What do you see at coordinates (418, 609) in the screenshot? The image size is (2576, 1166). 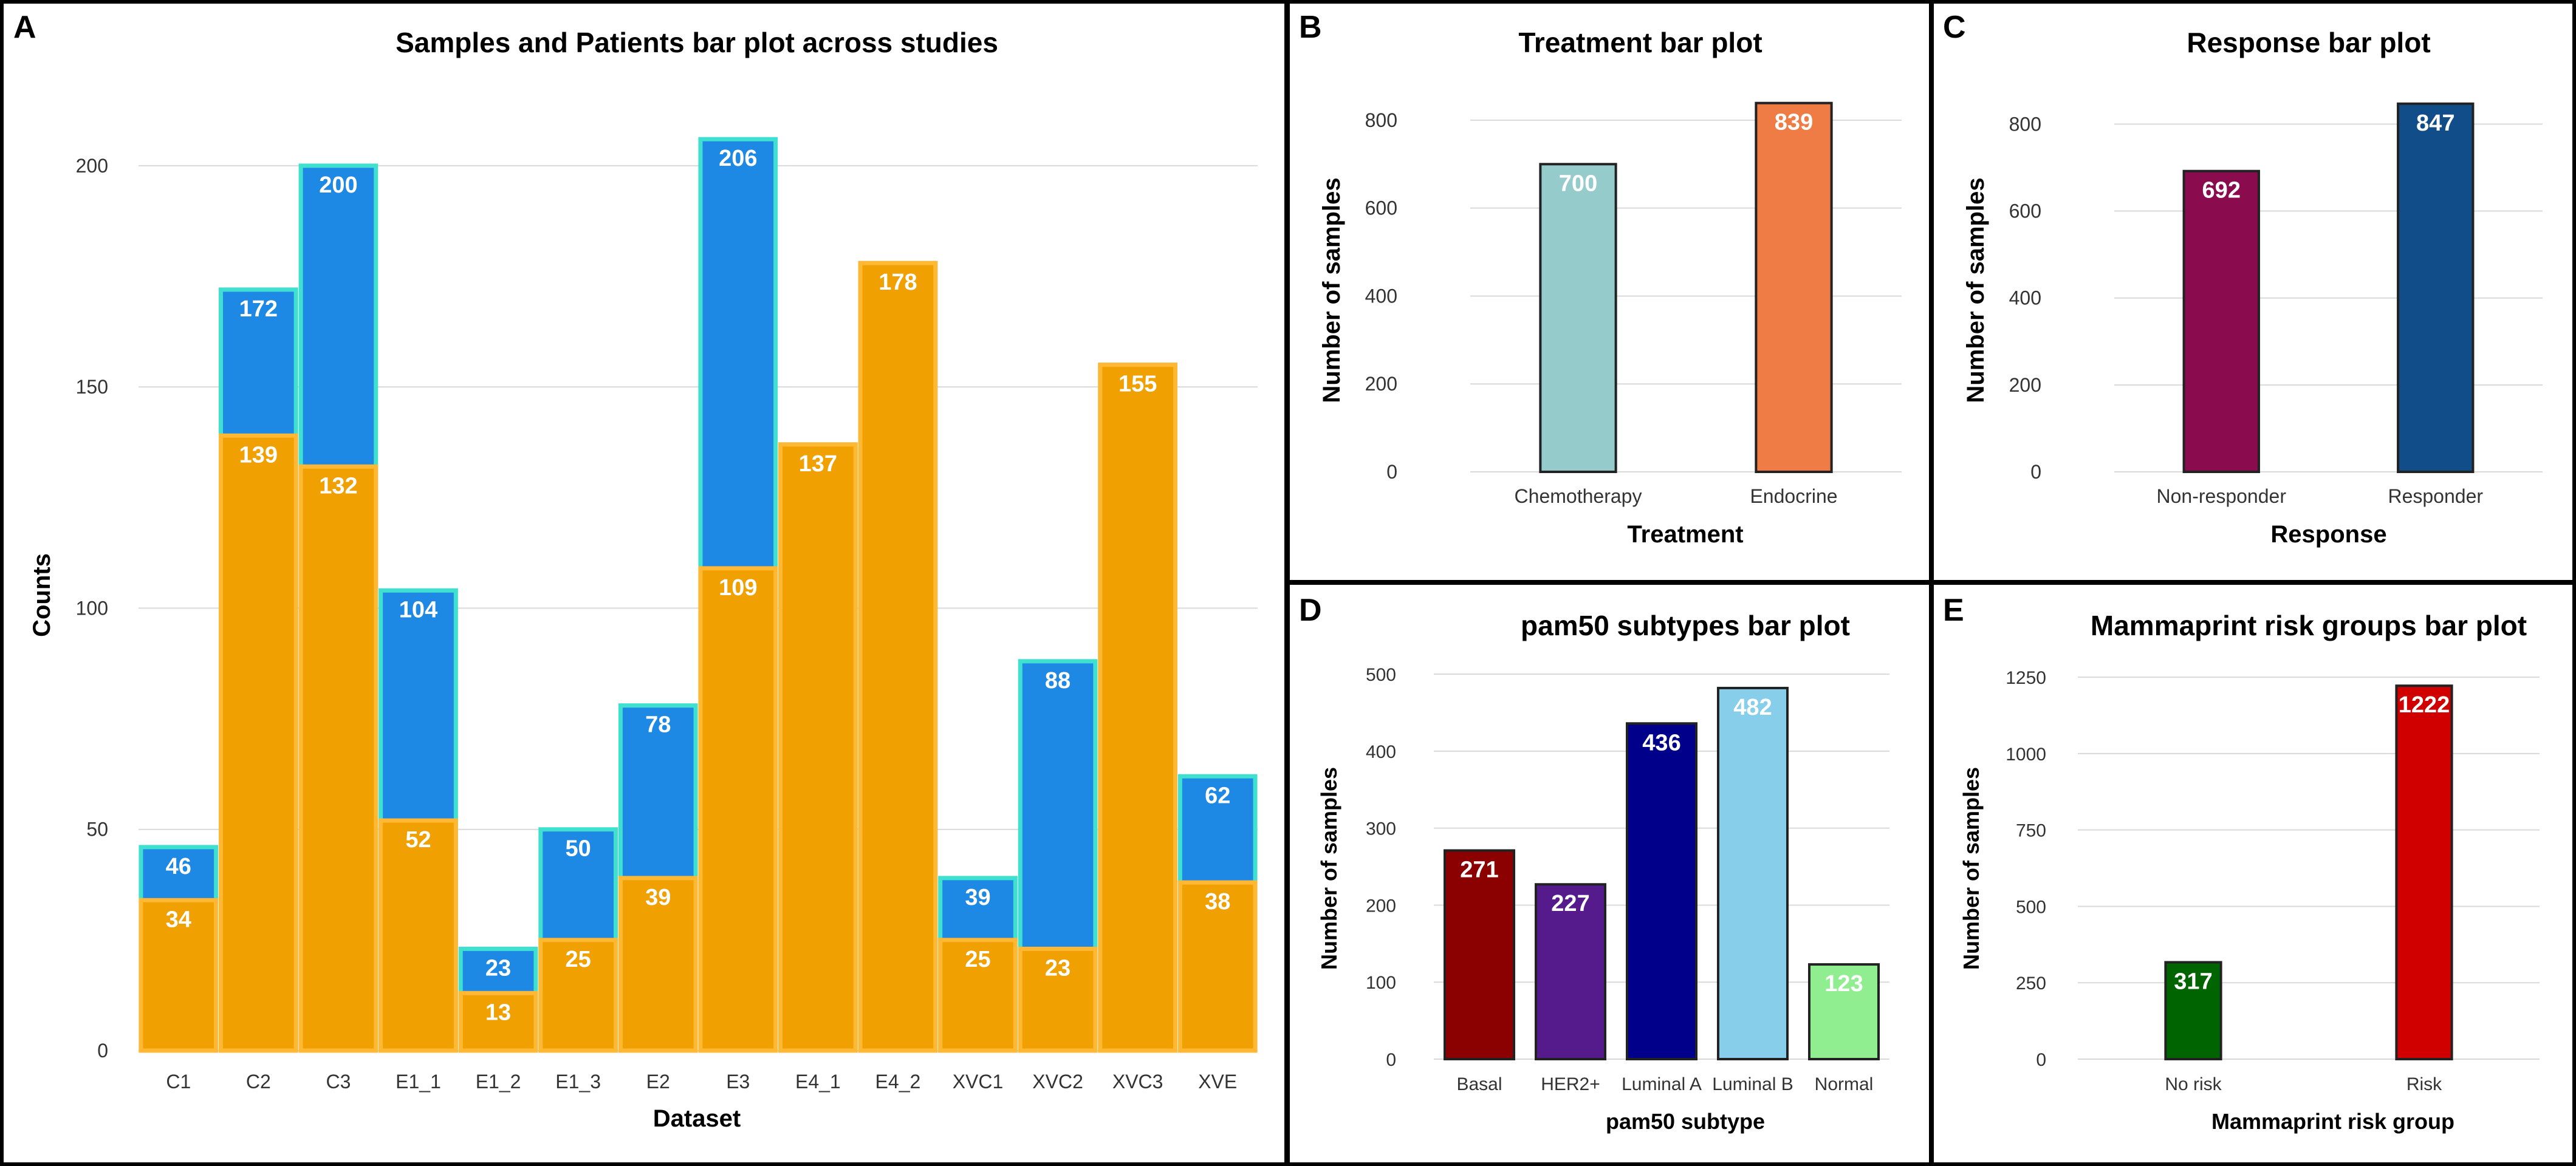 I see `panel-a-data-label: 104` at bounding box center [418, 609].